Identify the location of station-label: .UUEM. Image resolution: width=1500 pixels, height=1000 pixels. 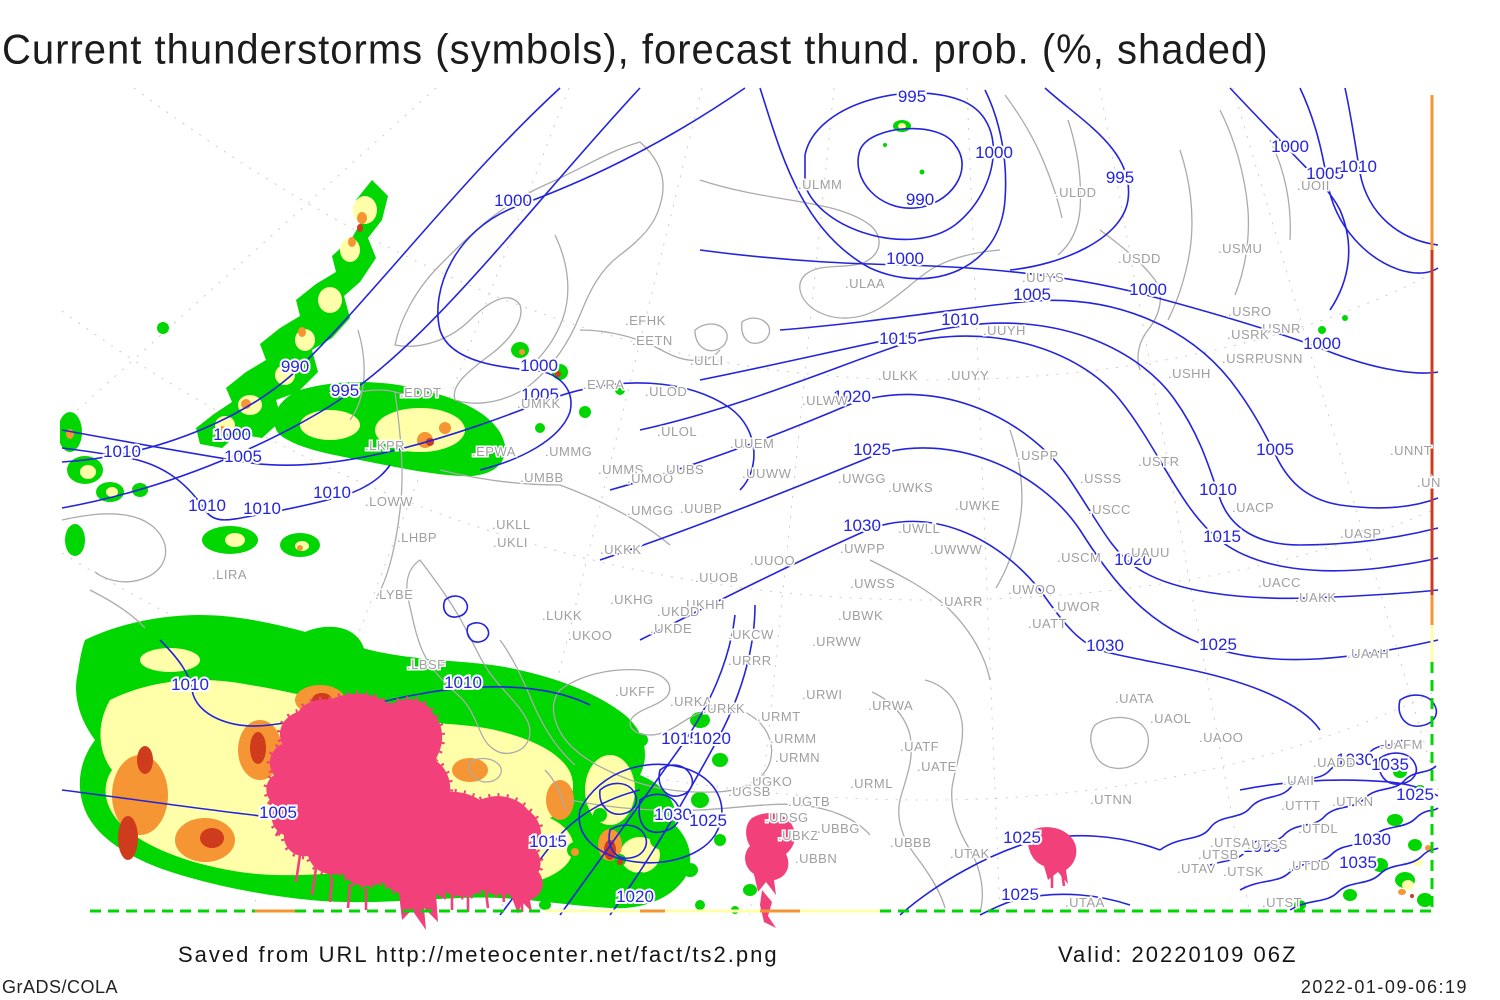
(752, 443).